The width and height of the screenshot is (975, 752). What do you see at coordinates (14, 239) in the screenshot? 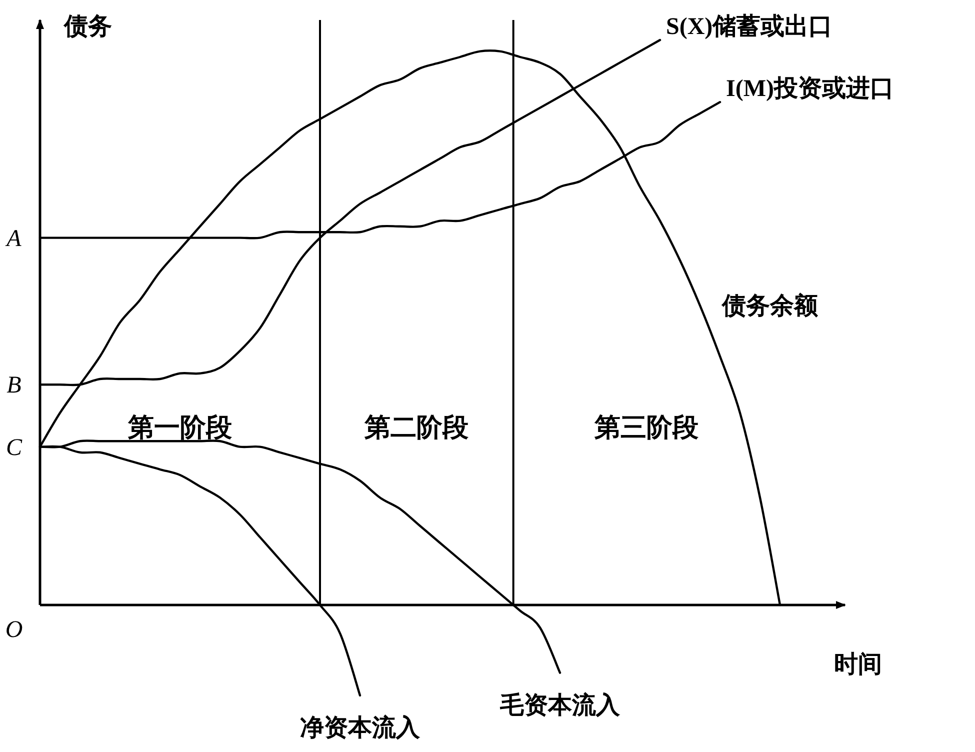
I see `axis-note: A` at bounding box center [14, 239].